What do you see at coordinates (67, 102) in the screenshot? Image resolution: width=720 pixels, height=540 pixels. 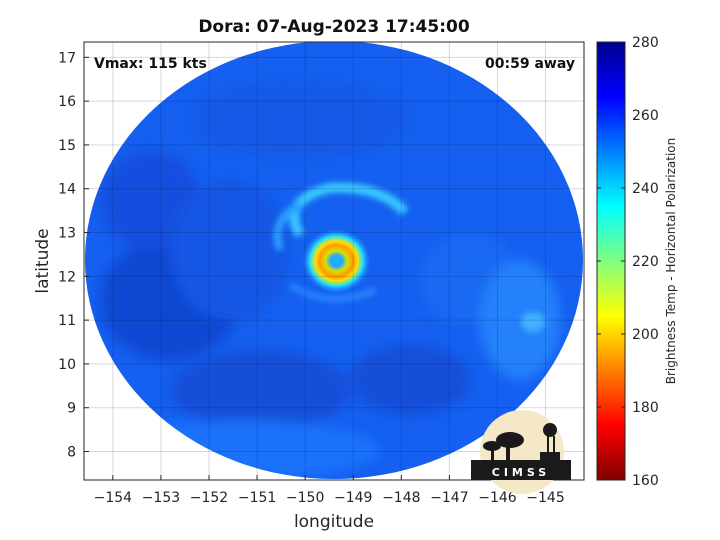 I see `y-tick-label: 16` at bounding box center [67, 102].